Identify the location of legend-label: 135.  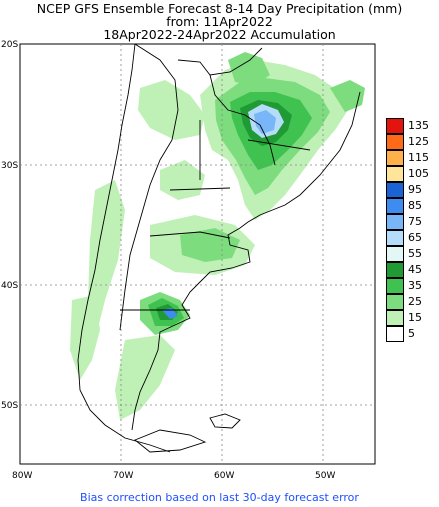
(418, 125).